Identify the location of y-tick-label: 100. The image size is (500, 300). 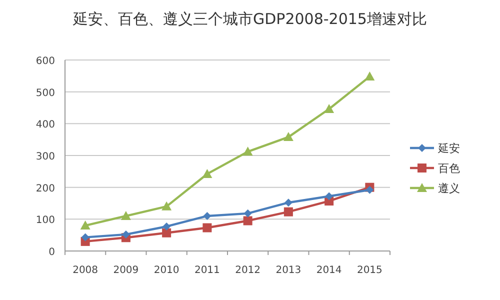
(45, 220).